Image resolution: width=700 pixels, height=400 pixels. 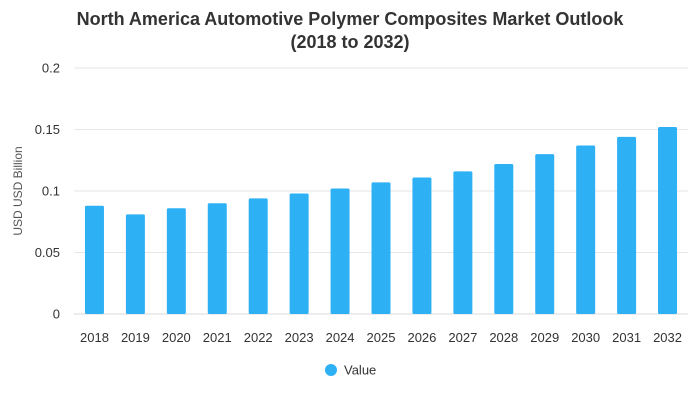 What do you see at coordinates (626, 337) in the screenshot?
I see `x-tick-label: 2031` at bounding box center [626, 337].